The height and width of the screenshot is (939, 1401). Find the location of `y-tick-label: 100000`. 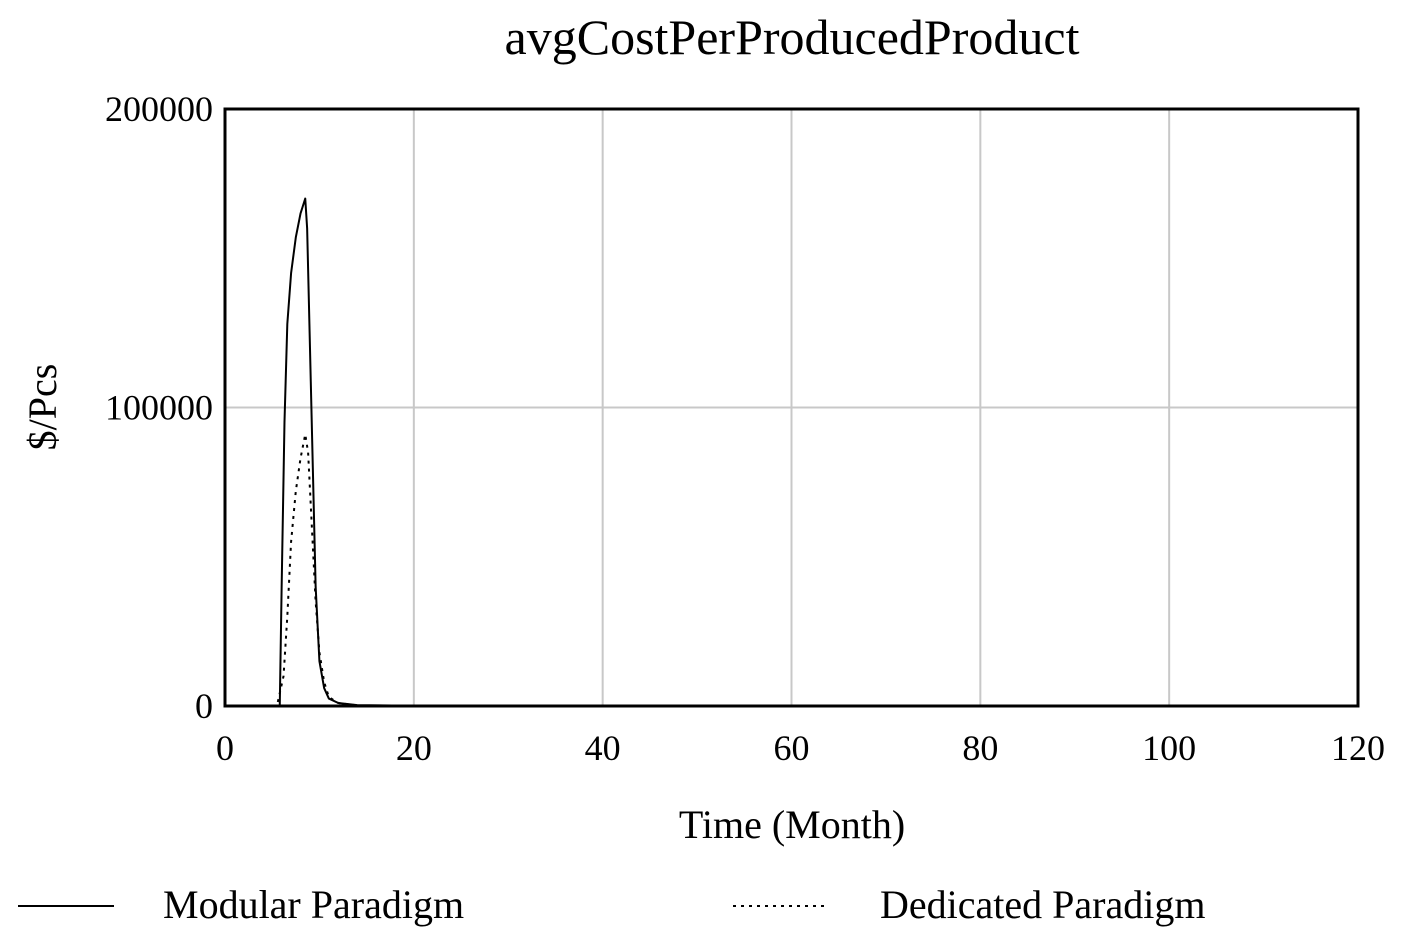

y-tick-label: 100000 is located at coordinates (159, 408).